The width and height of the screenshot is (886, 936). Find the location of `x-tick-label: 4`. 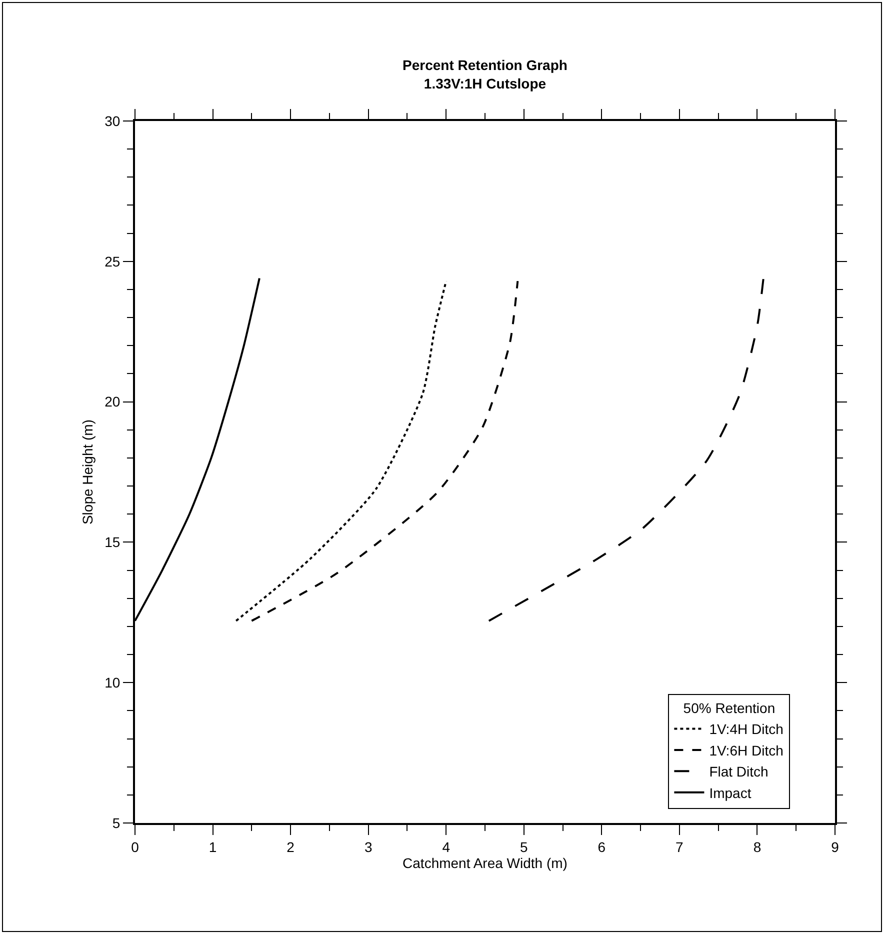

x-tick-label: 4 is located at coordinates (446, 846).